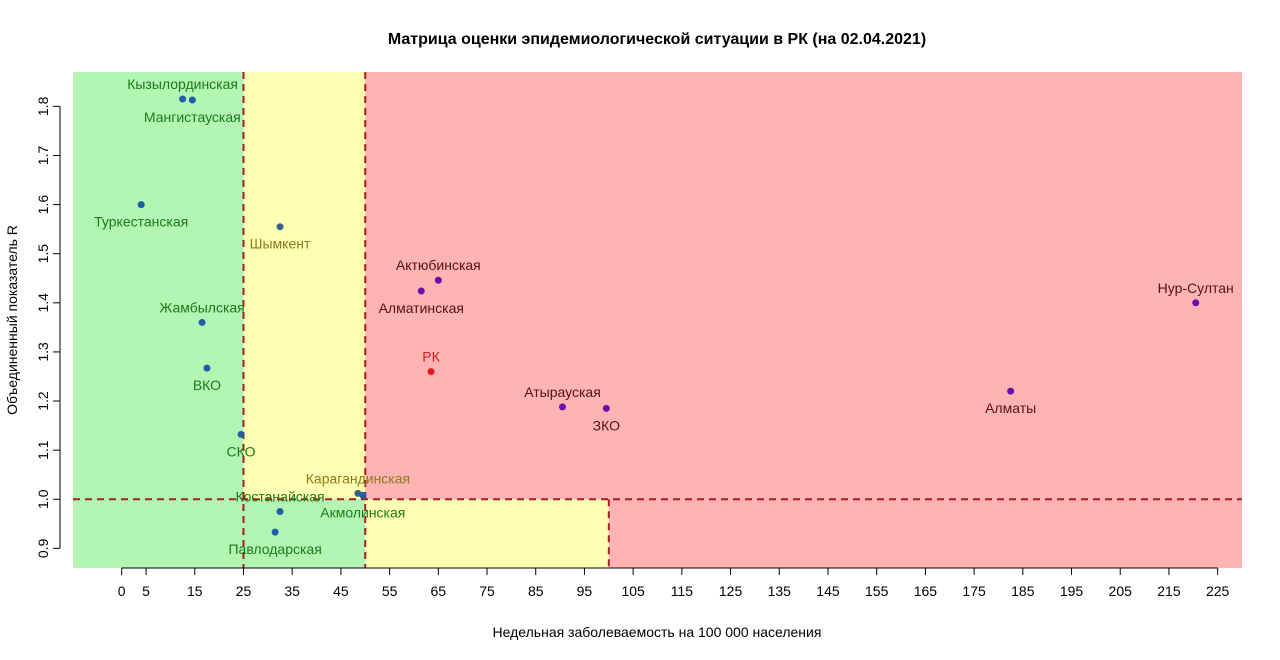 The image size is (1280, 660). I want to click on point-label: Акмолинская, so click(362, 512).